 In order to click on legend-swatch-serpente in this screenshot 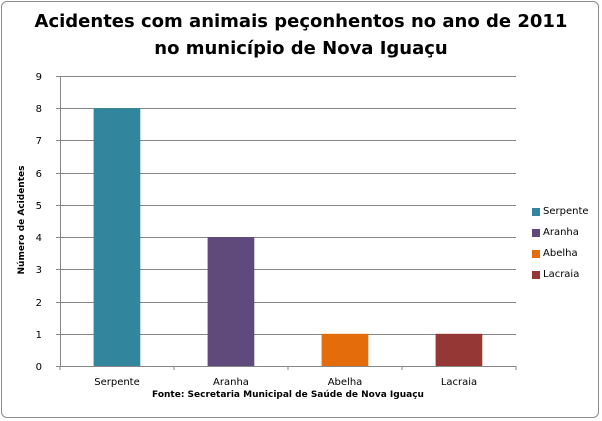, I will do `click(536, 211)`.